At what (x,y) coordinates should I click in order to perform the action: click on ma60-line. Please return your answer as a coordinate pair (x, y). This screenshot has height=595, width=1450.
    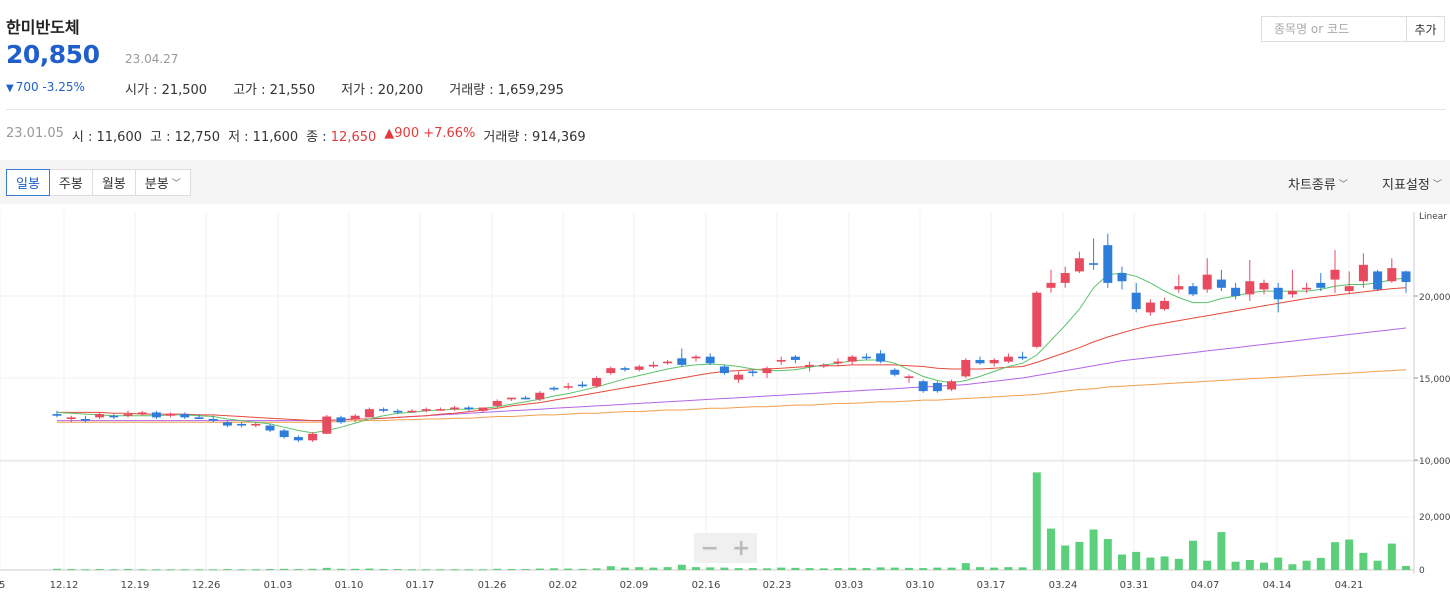
    Looking at the image, I should click on (732, 374).